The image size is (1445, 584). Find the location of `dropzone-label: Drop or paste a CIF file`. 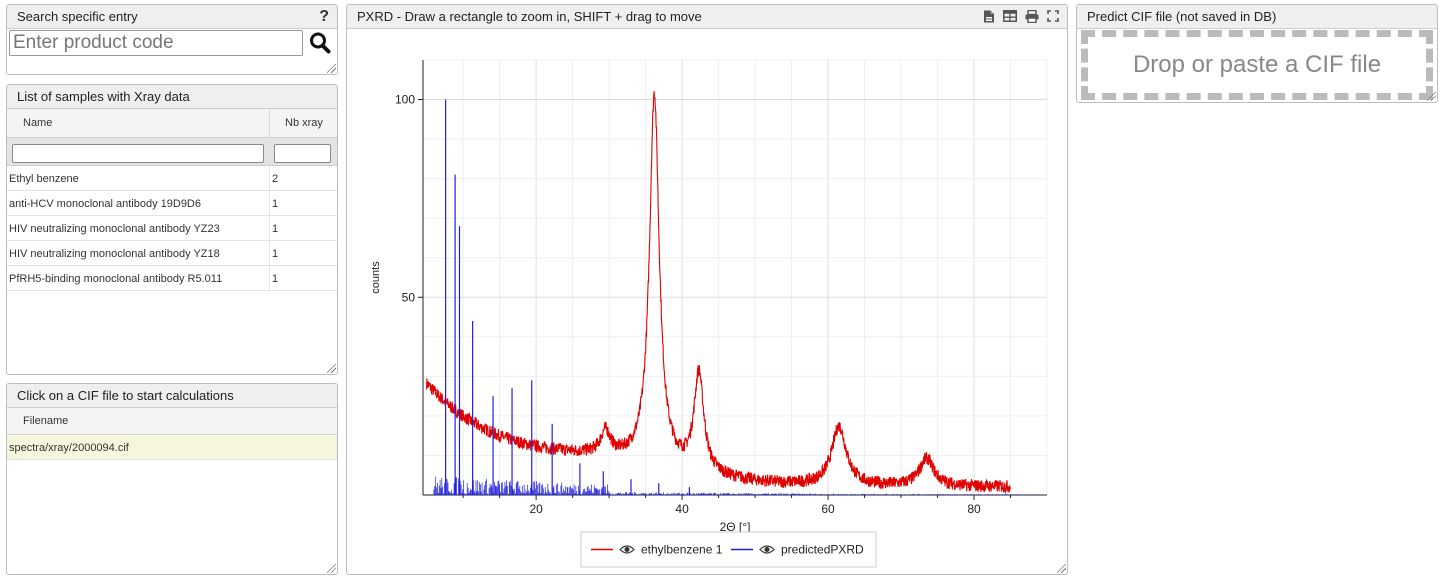

dropzone-label: Drop or paste a CIF file is located at coordinates (1257, 64).